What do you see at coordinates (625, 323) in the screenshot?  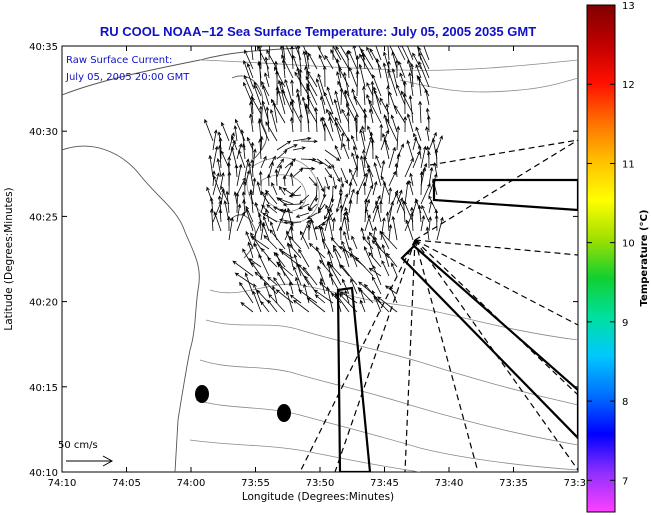 I see `colorbar-tick-label: 9` at bounding box center [625, 323].